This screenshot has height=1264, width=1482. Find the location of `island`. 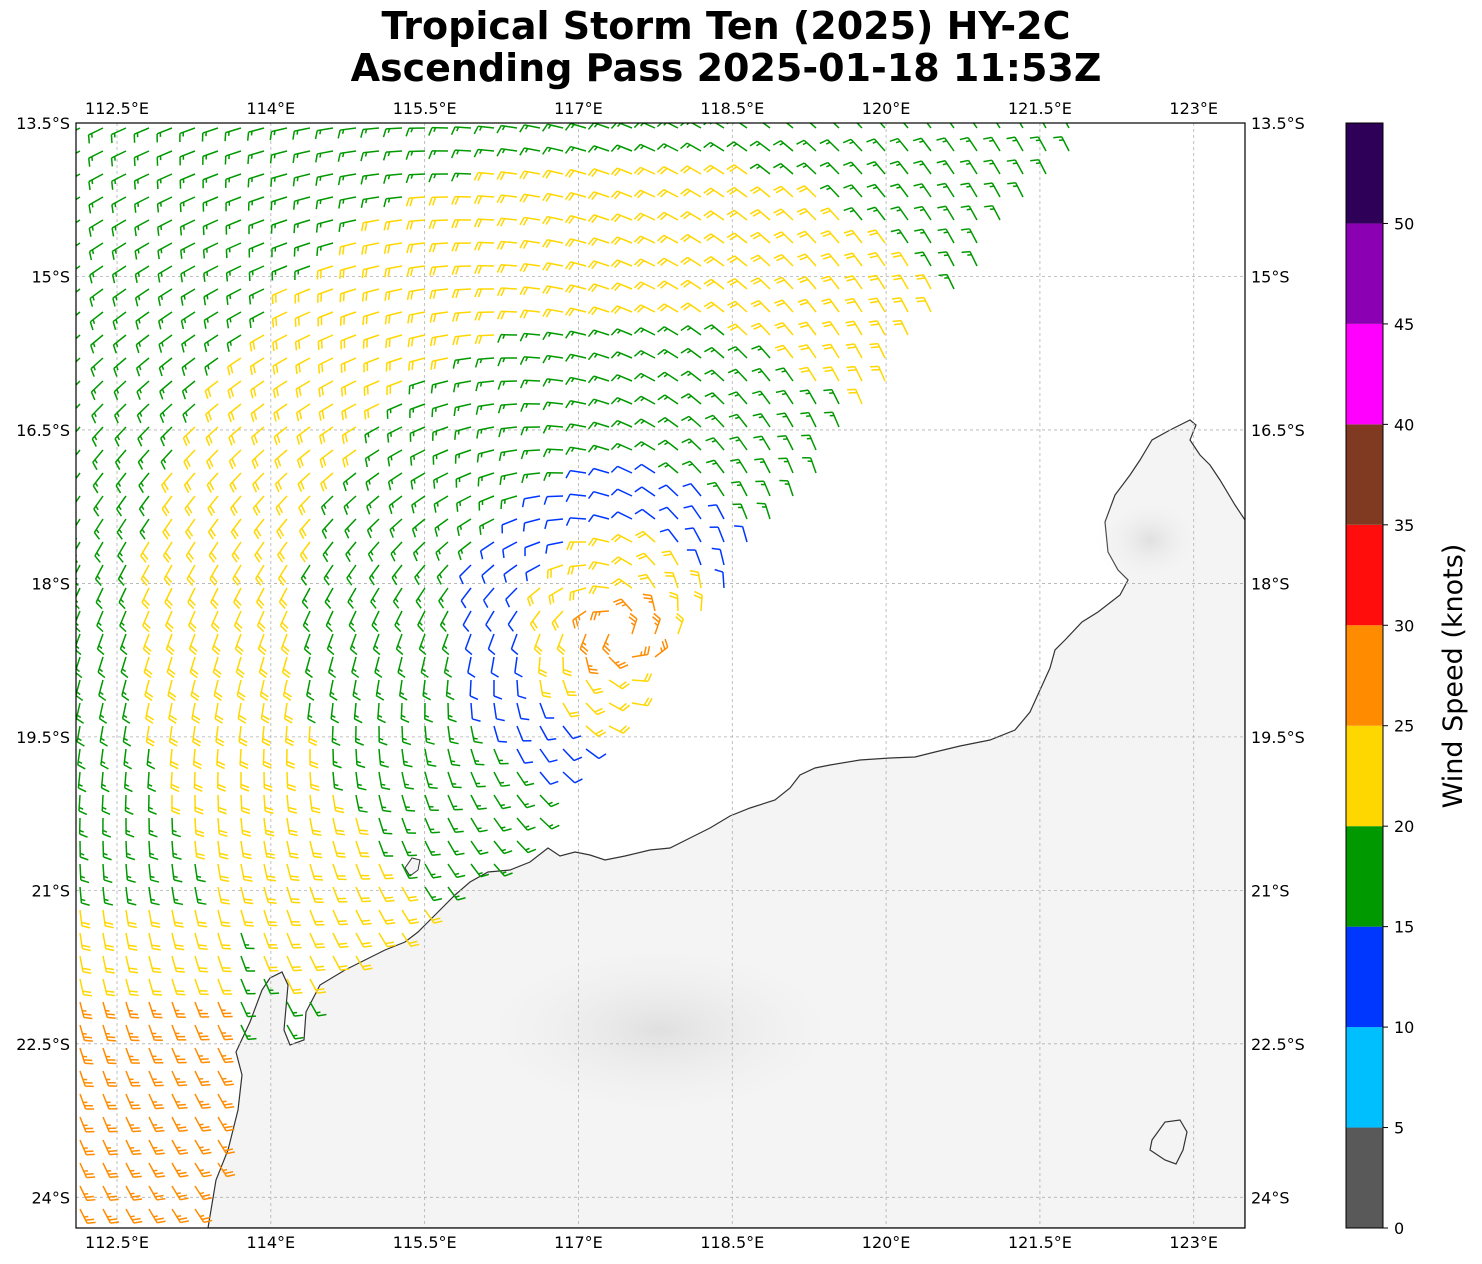

island is located at coordinates (1168, 1142).